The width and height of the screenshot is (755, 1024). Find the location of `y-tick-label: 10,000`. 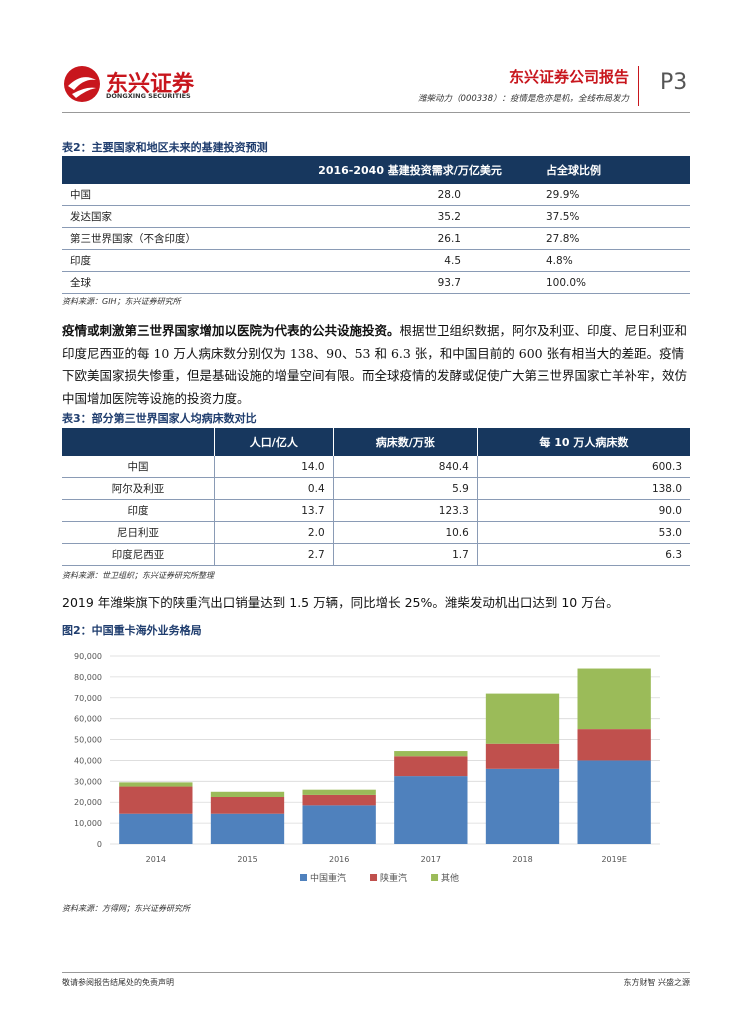

y-tick-label: 10,000 is located at coordinates (88, 823).